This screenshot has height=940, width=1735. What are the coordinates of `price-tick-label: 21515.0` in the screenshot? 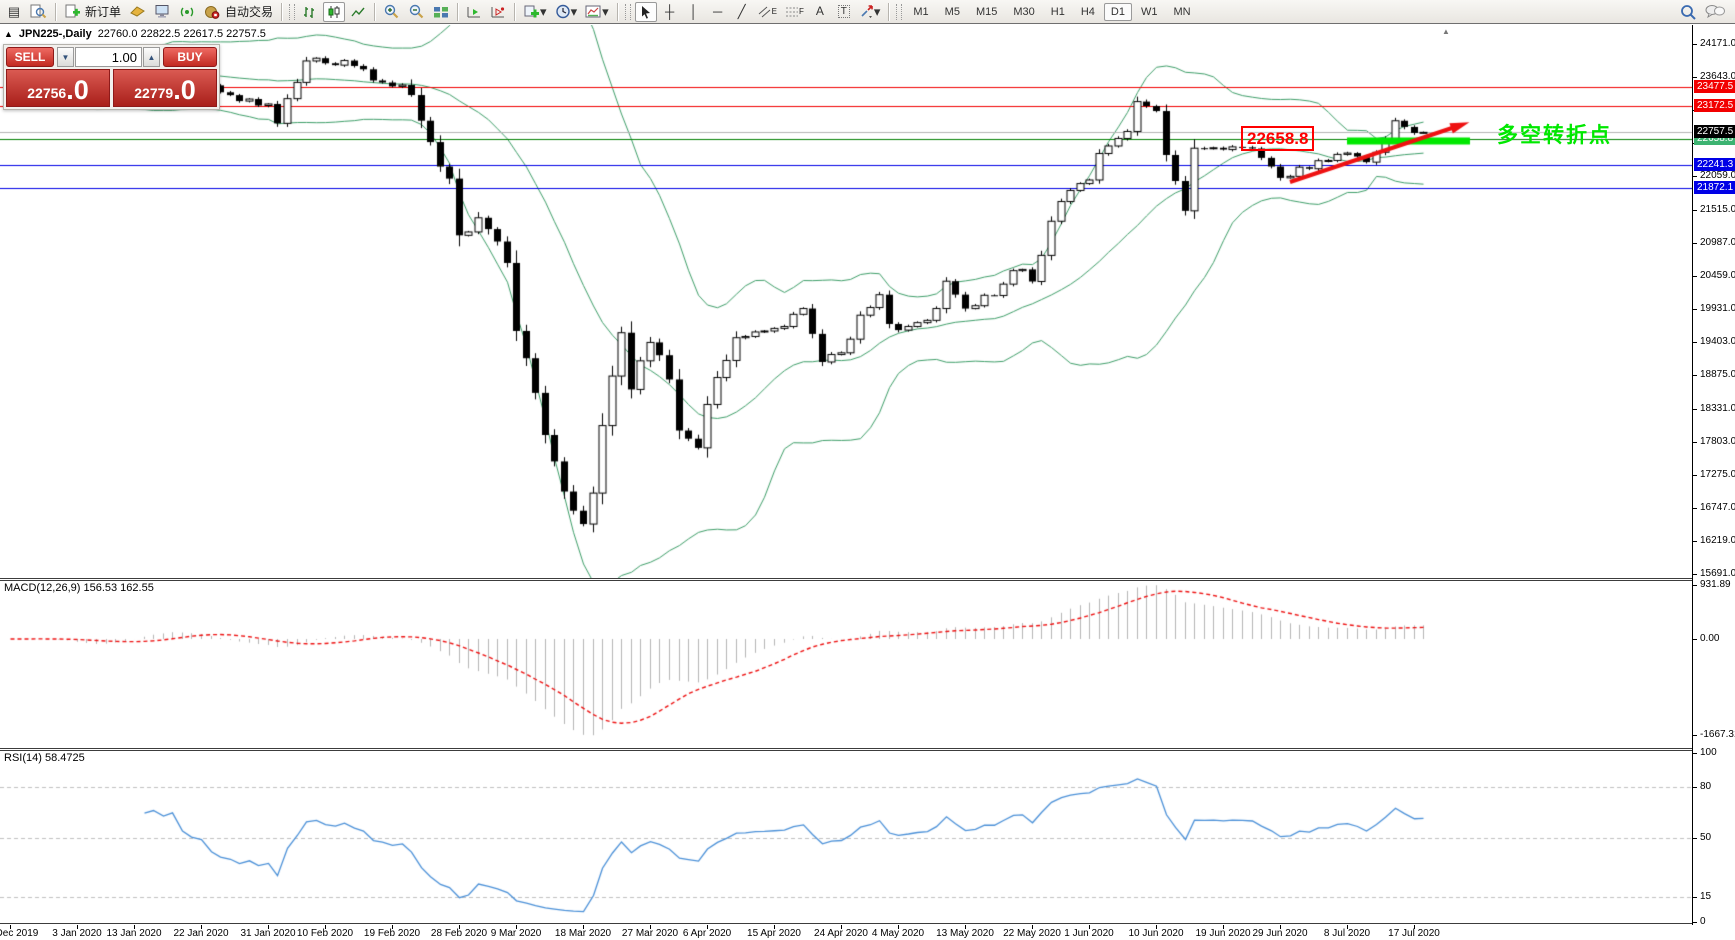 It's located at (1717, 209).